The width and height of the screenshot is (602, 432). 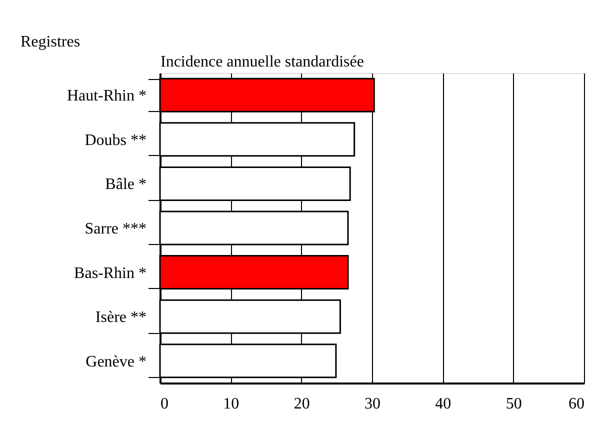 I want to click on y-tick-label: Genève *, so click(x=116, y=361).